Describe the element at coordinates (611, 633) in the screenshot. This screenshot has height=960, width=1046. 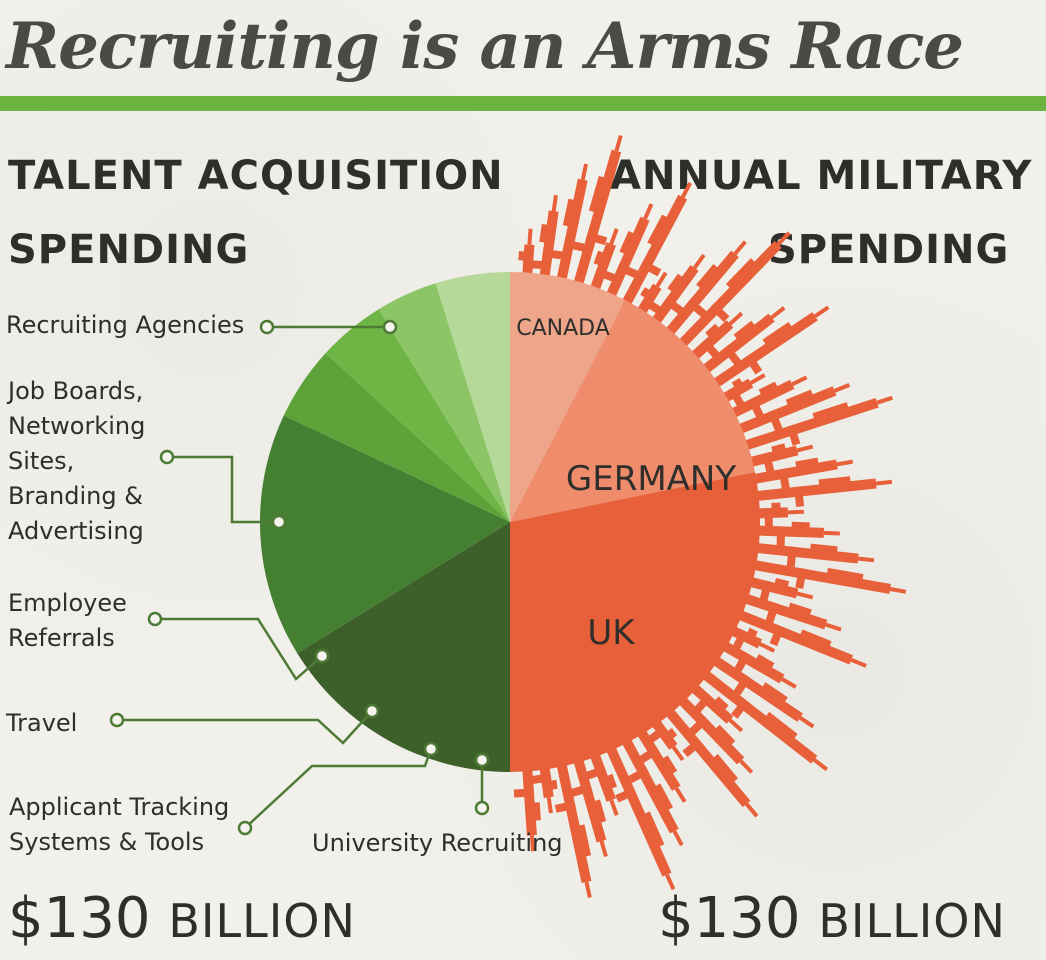
I see `slice-label-uk: UK` at that location.